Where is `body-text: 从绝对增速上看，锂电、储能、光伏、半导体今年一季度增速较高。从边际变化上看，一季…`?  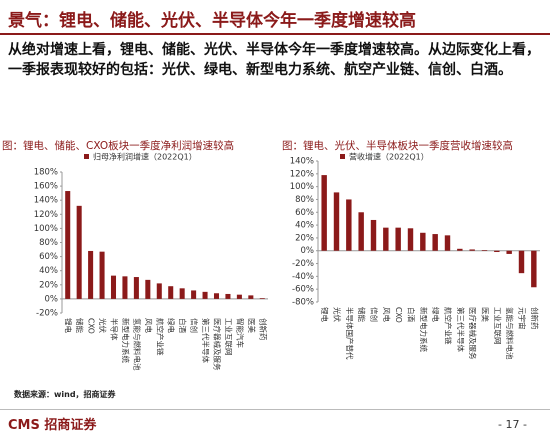 body-text: 从绝对增速上看，锂电、储能、光伏、半导体今年一季度增速较高。从边际变化上看，一季… is located at coordinates (274, 60).